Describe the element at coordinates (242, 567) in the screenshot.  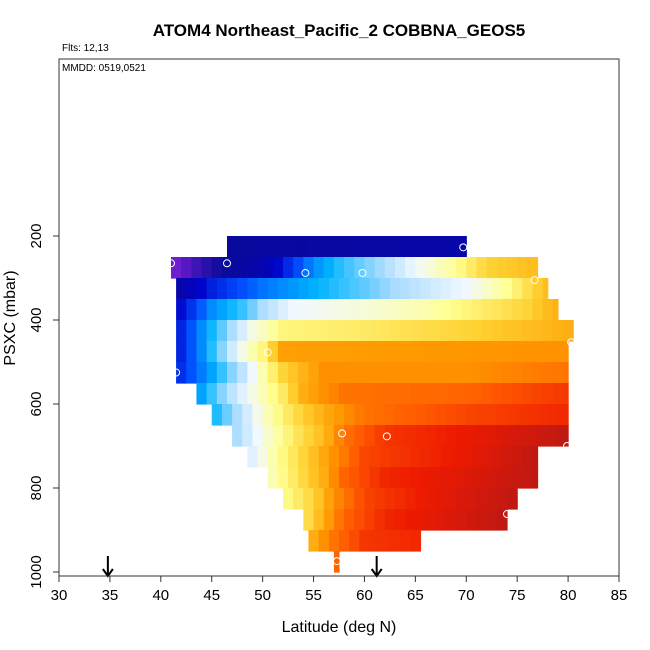
I see `flight-arrows` at that location.